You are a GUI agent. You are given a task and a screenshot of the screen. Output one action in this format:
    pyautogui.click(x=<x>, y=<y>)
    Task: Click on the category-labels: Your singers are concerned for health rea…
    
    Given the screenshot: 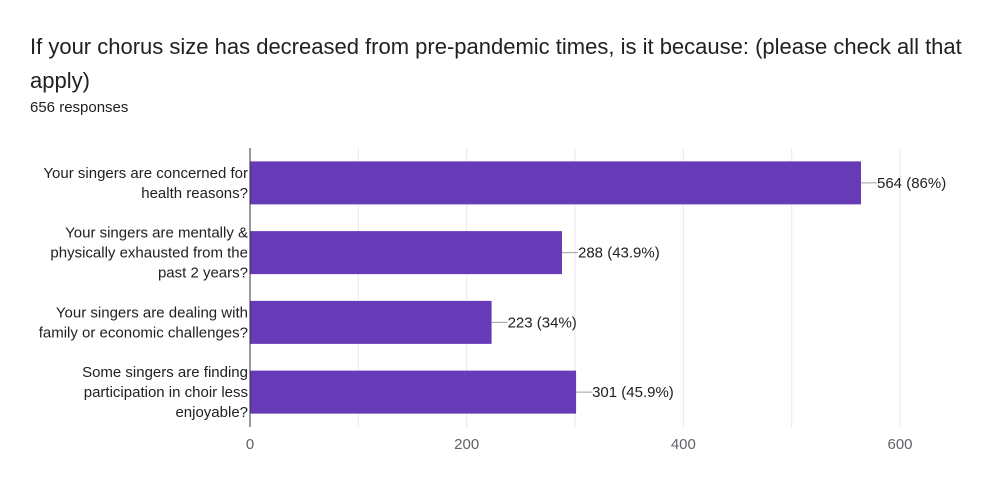 What is the action you would take?
    pyautogui.click(x=143, y=293)
    